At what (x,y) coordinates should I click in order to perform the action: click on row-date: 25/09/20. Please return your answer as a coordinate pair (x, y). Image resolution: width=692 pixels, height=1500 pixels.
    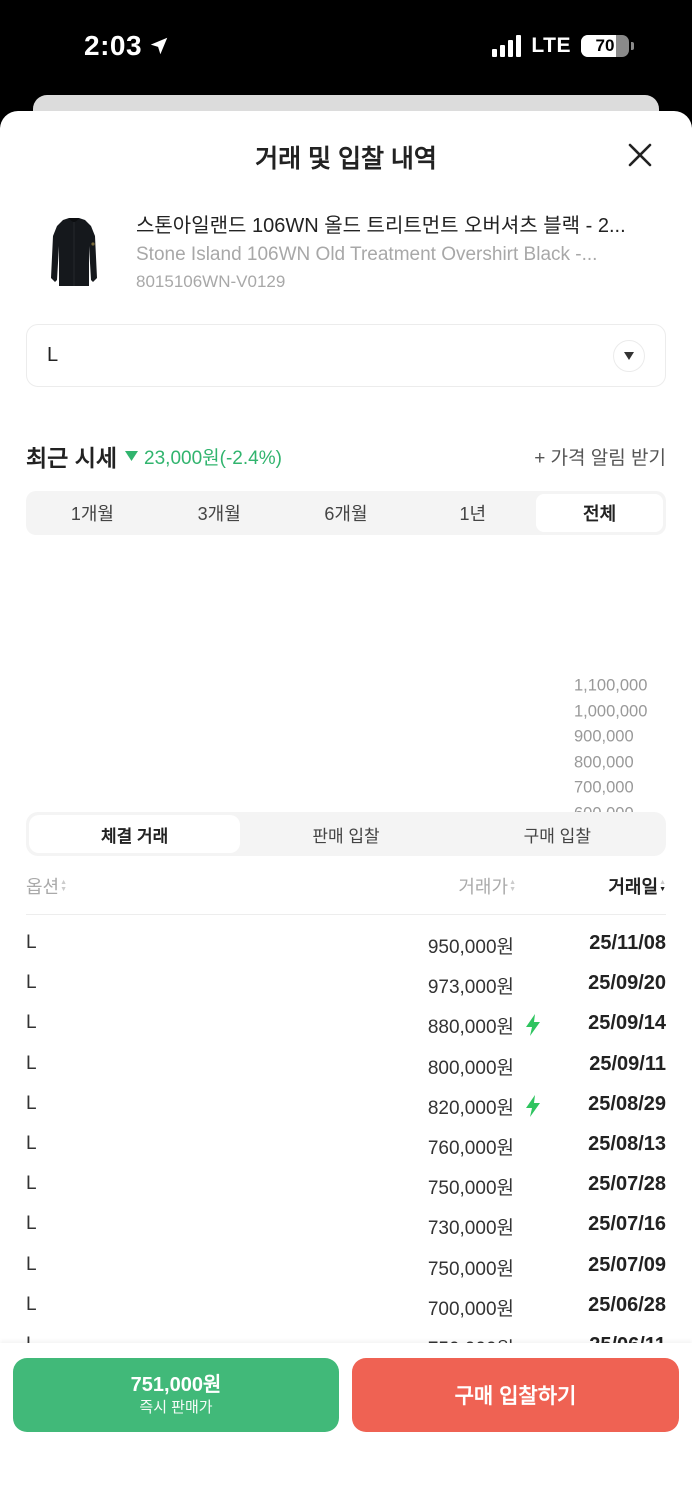
    Looking at the image, I should click on (627, 983).